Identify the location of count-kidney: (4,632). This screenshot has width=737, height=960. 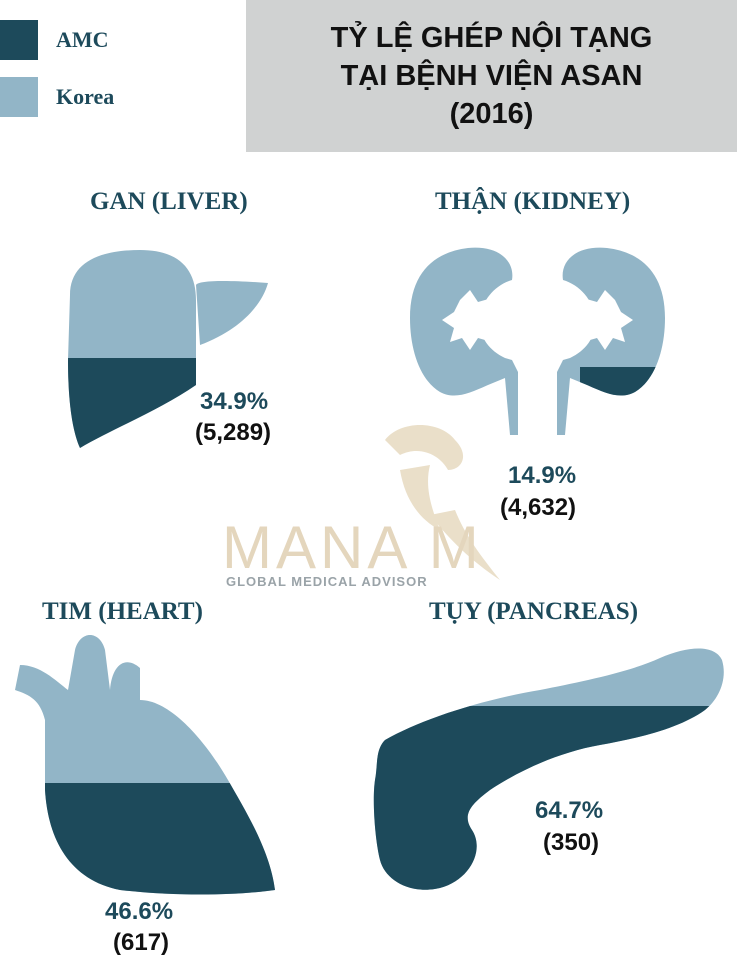
(538, 507).